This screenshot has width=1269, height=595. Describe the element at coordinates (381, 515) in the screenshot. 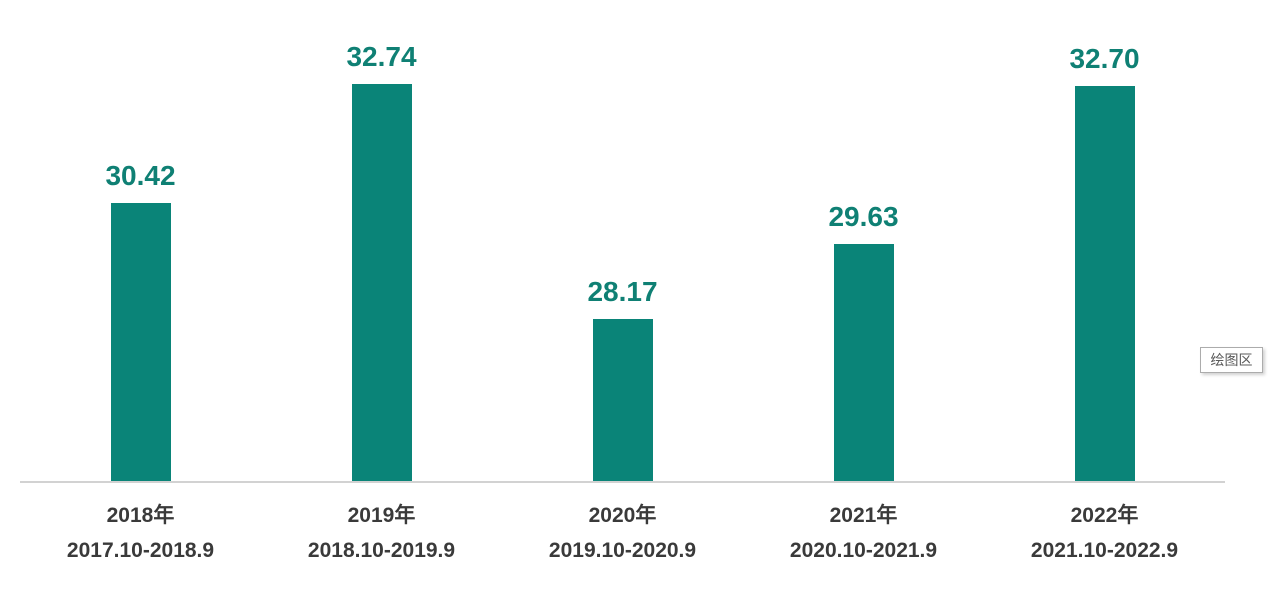

I see `category-year: 2019年` at that location.